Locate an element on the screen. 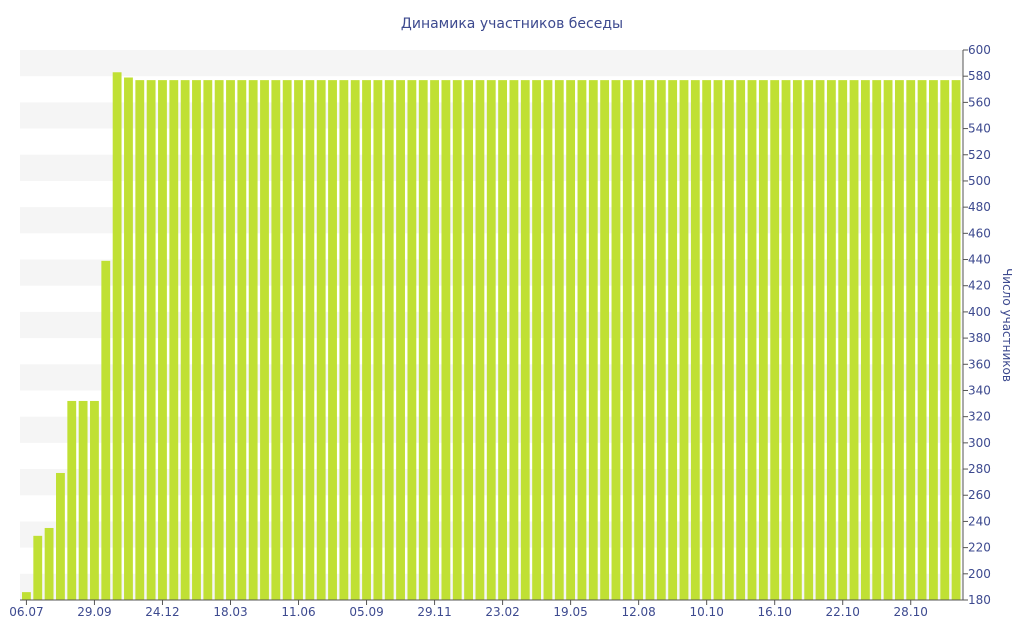  y-tick-label: 200 is located at coordinates (979, 574).